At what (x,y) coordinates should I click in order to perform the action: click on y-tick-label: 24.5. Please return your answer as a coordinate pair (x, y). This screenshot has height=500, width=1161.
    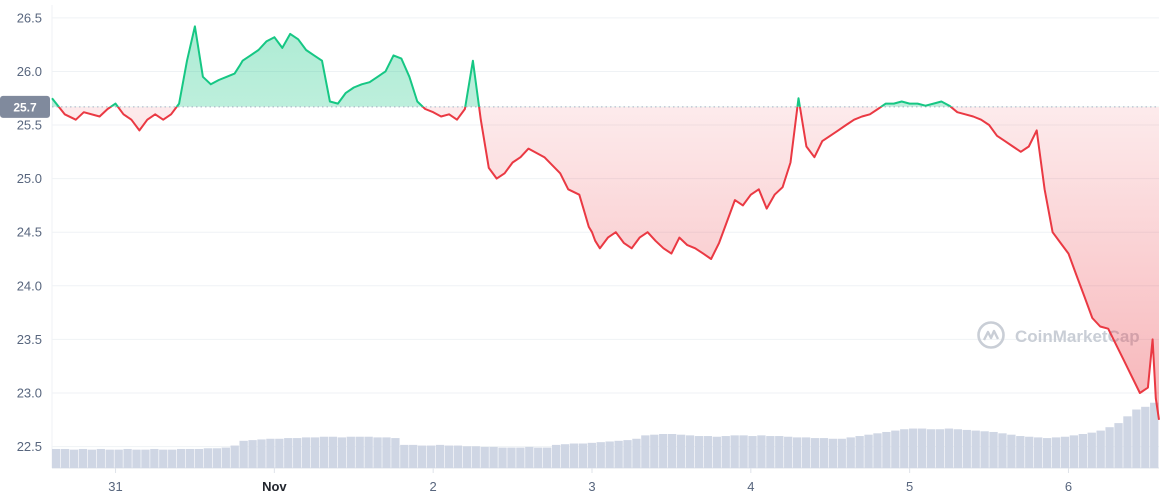
    Looking at the image, I should click on (29, 232).